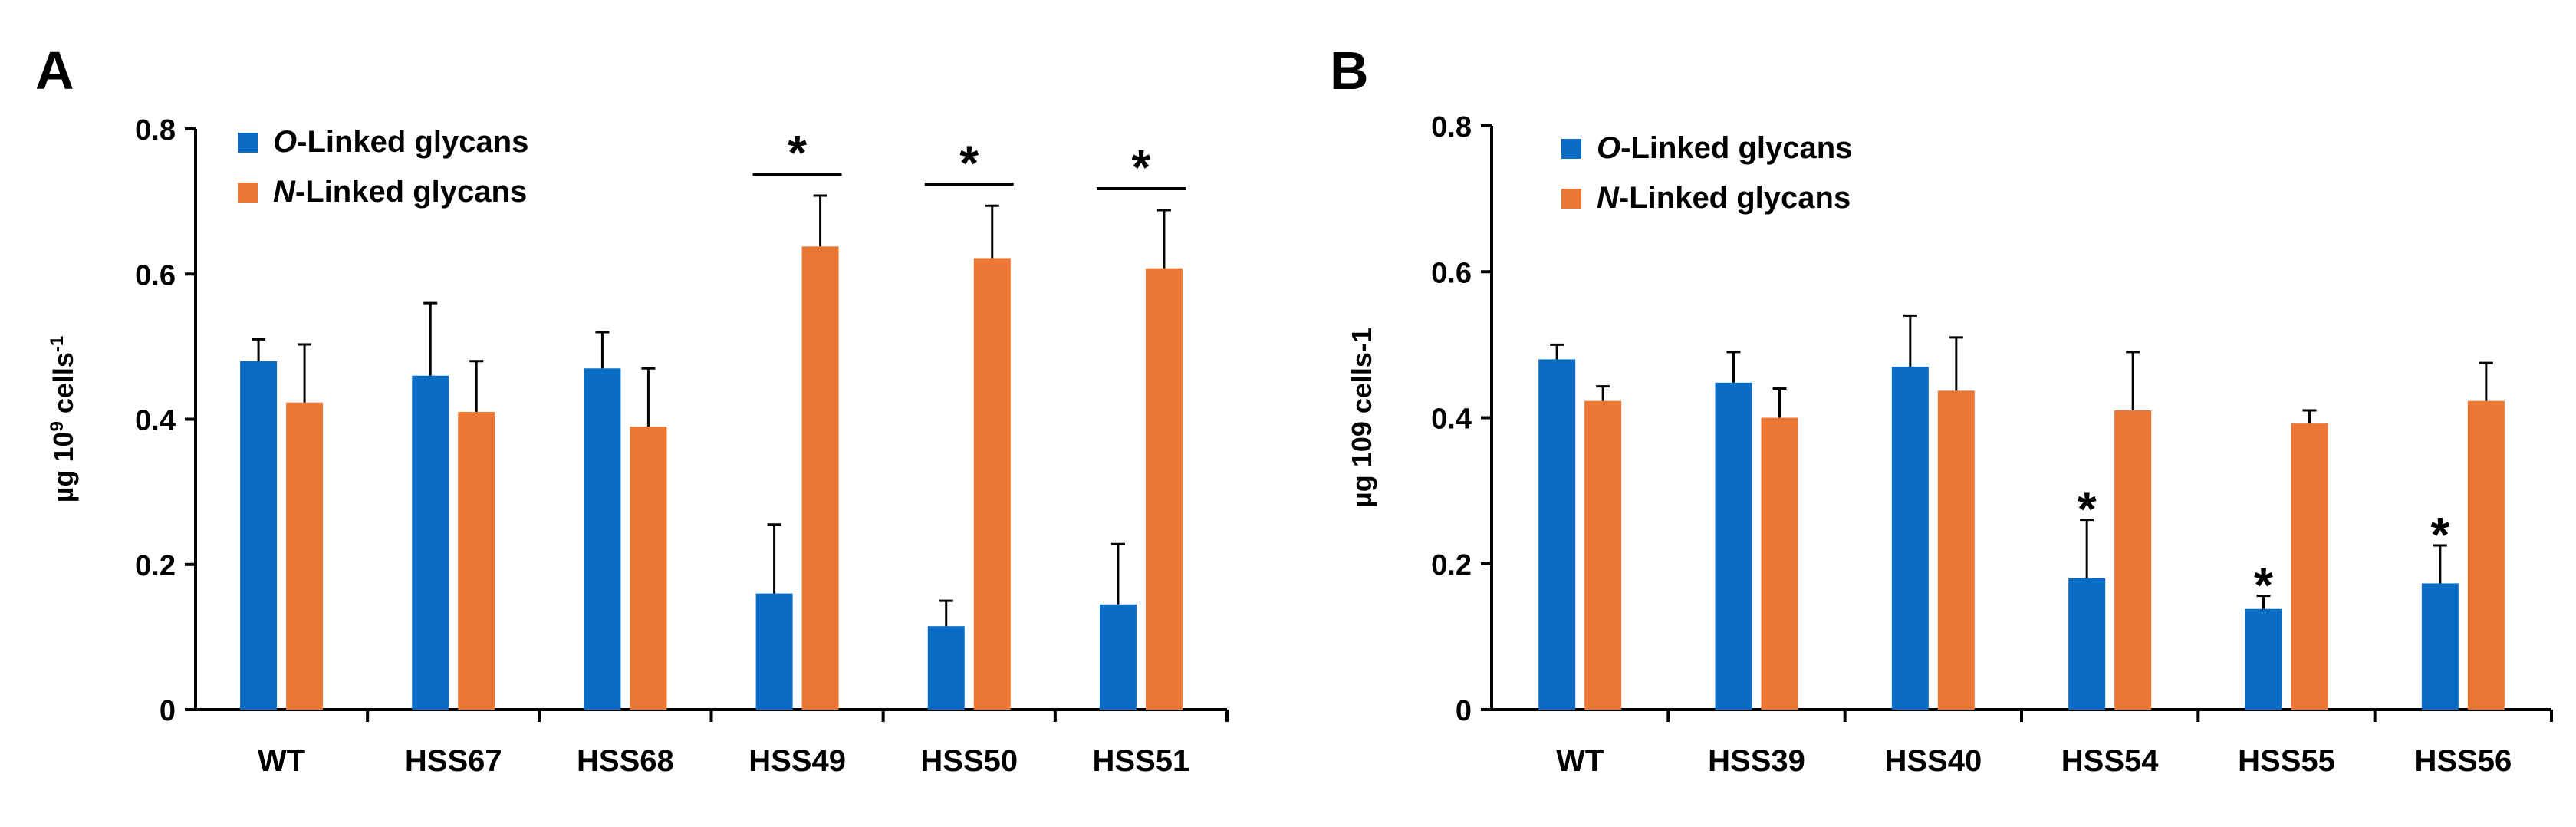 The width and height of the screenshot is (2576, 827). I want to click on x-tick-label: HSS55, so click(2286, 761).